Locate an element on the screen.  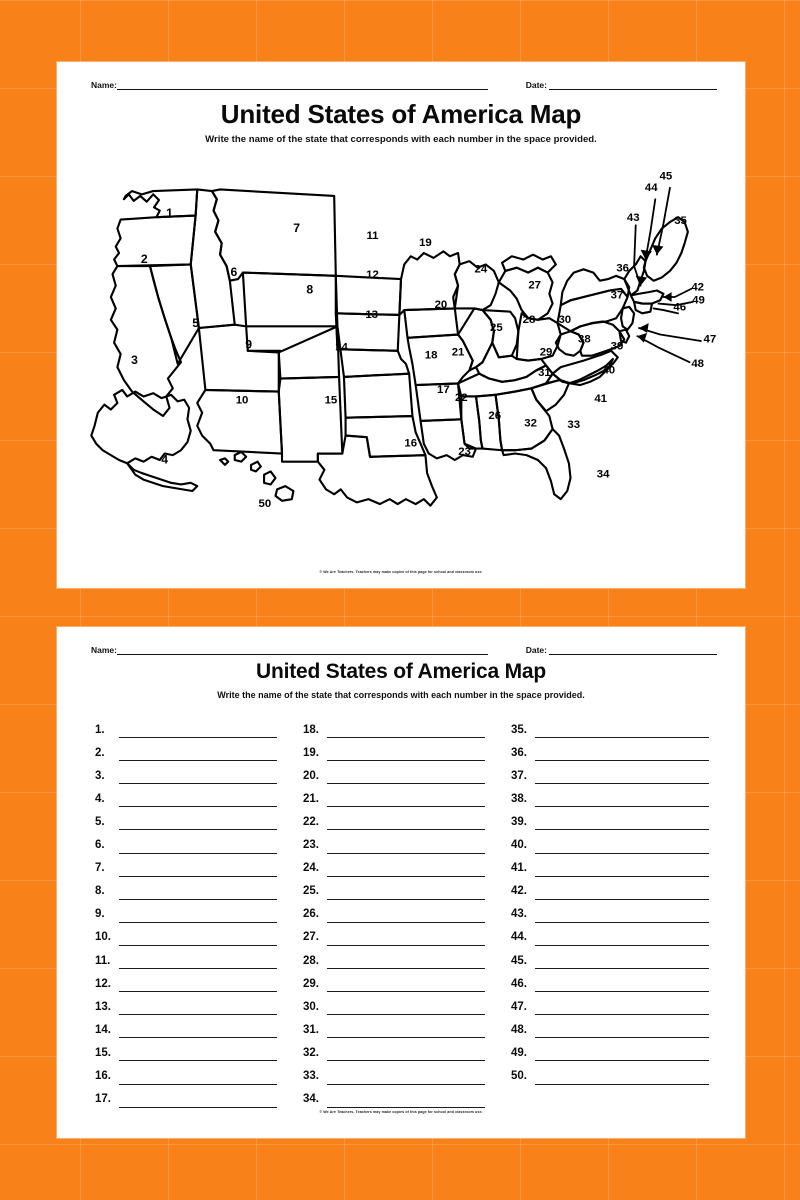
answer-row: 32. is located at coordinates (407, 1050).